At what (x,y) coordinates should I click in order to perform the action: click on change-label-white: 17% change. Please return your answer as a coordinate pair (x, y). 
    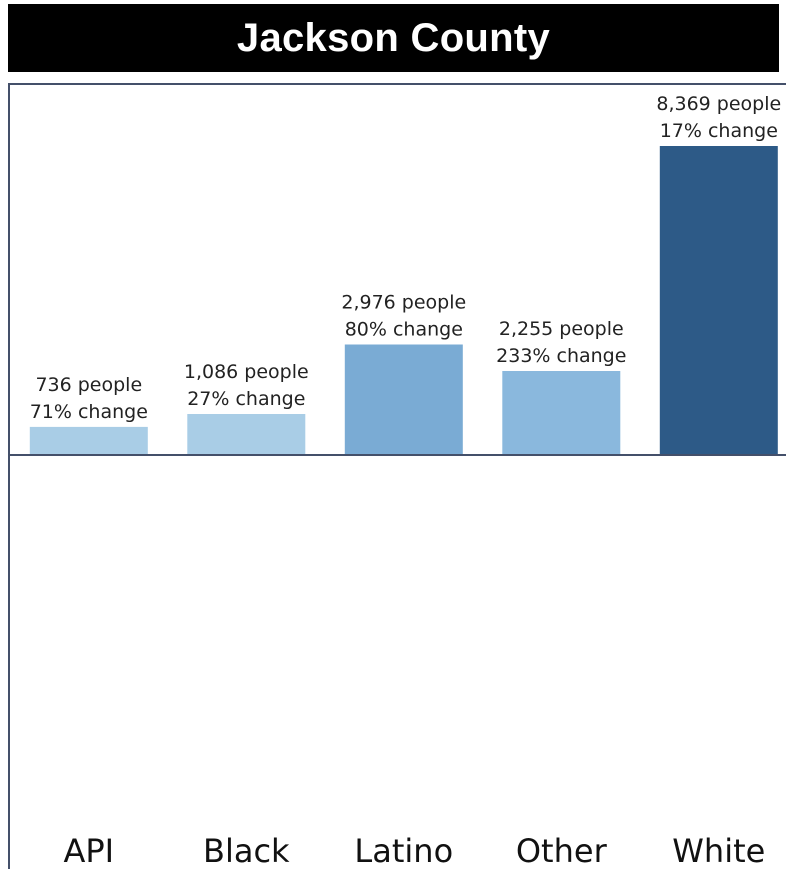
    Looking at the image, I should click on (719, 131).